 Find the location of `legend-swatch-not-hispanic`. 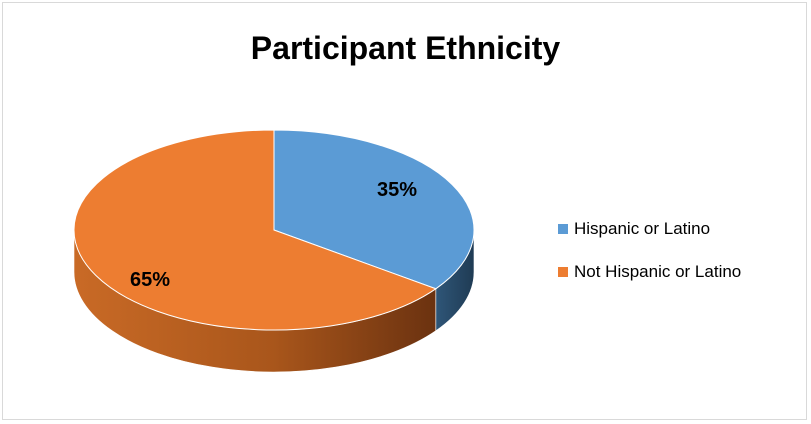

legend-swatch-not-hispanic is located at coordinates (563, 272).